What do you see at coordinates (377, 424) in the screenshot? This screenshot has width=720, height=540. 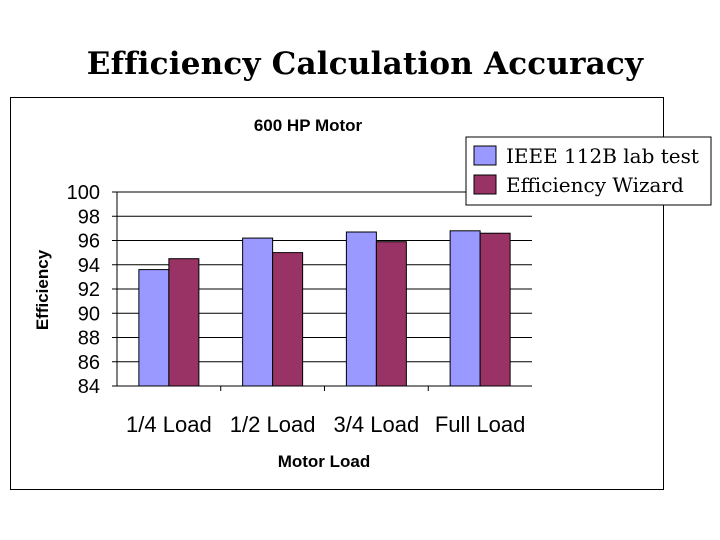 I see `category-label: 3/4 Load` at bounding box center [377, 424].